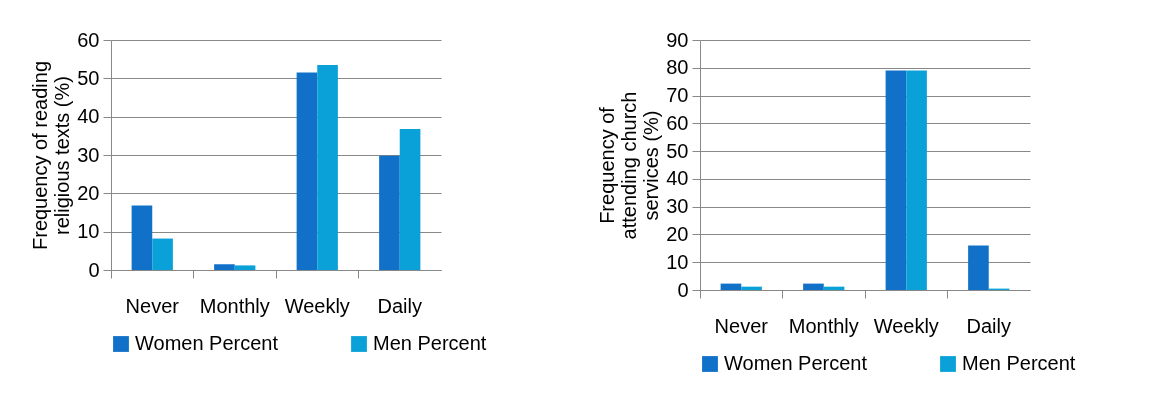 Image resolution: width=1171 pixels, height=401 pixels. What do you see at coordinates (677, 39) in the screenshot?
I see `y-tick-label: 90` at bounding box center [677, 39].